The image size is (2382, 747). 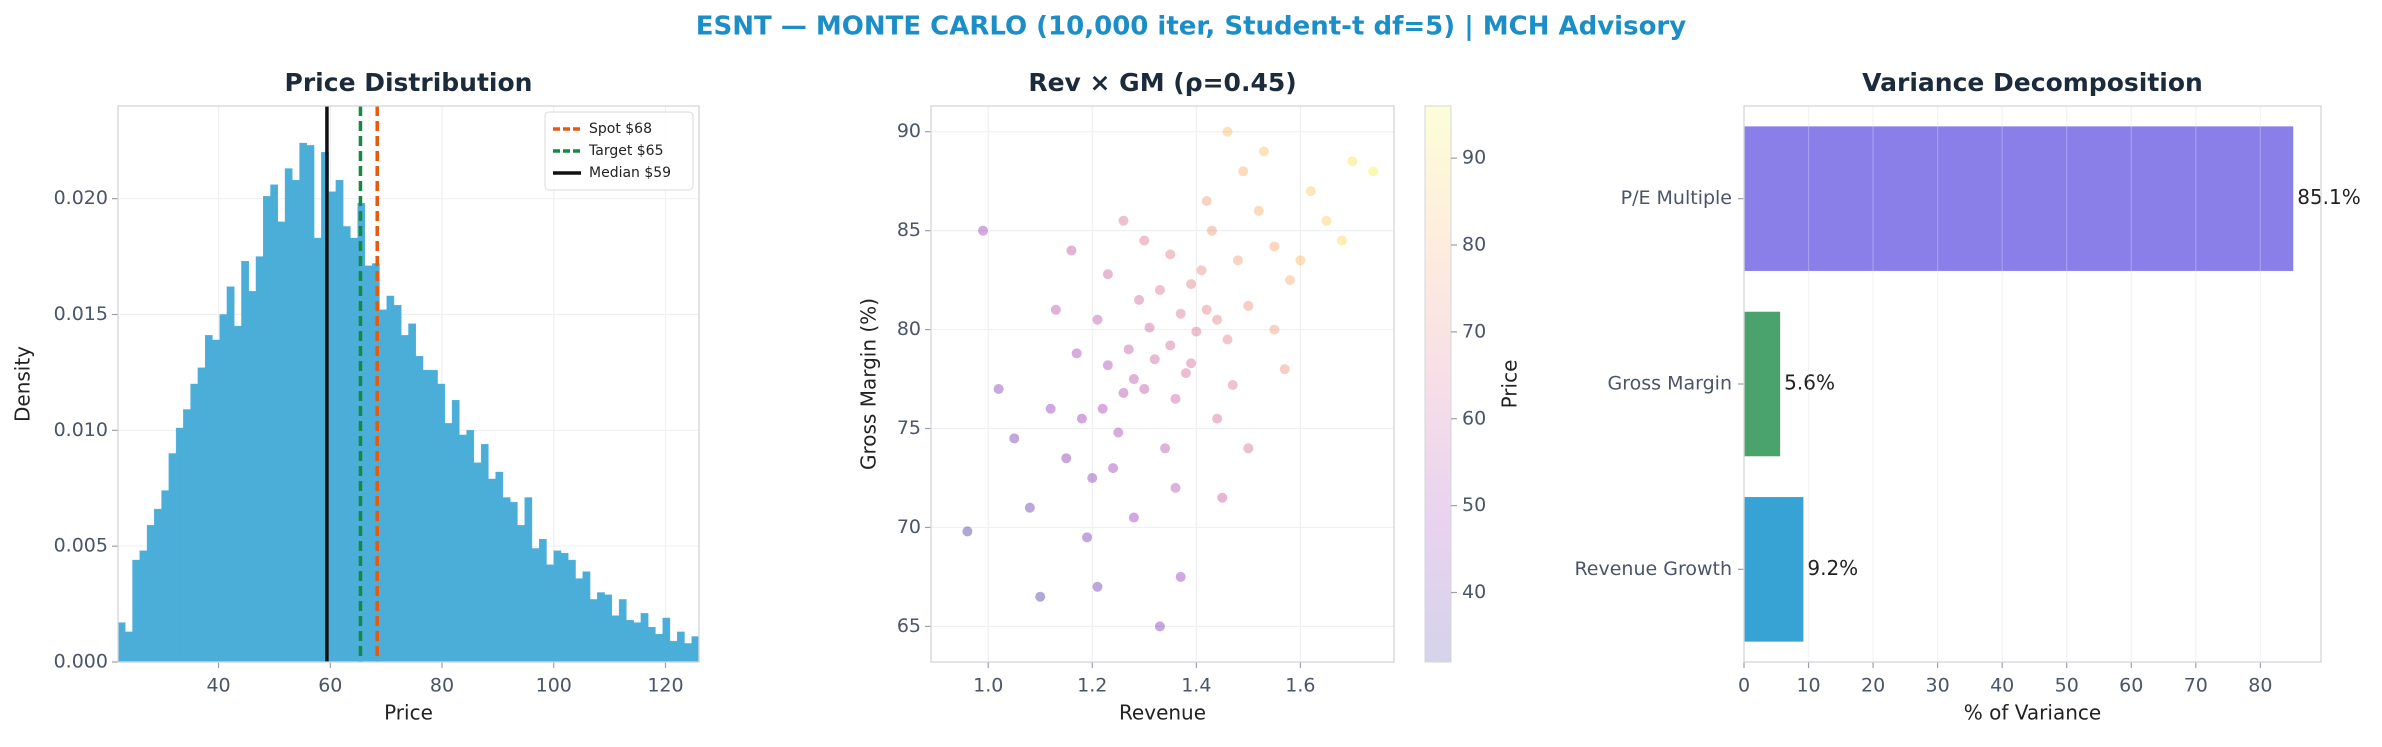 What do you see at coordinates (442, 686) in the screenshot?
I see `x-tick-label: 80` at bounding box center [442, 686].